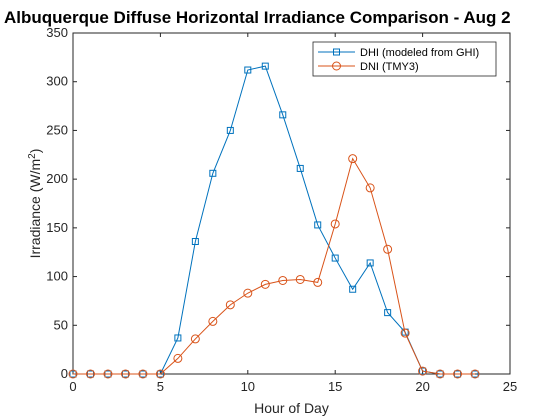  I want to click on x-tick-label: 0, so click(72, 386).